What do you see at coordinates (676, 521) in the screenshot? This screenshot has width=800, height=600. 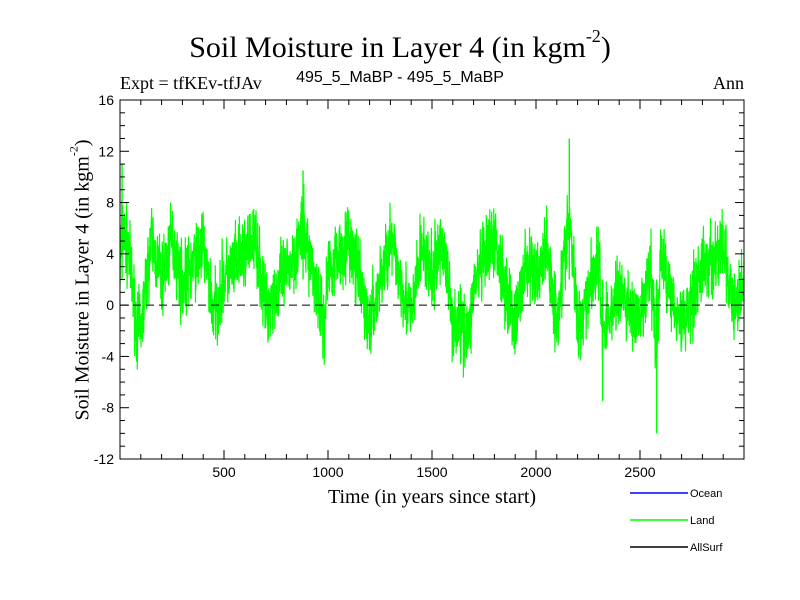 I see `legend: Ocean Land AllSurf` at bounding box center [676, 521].